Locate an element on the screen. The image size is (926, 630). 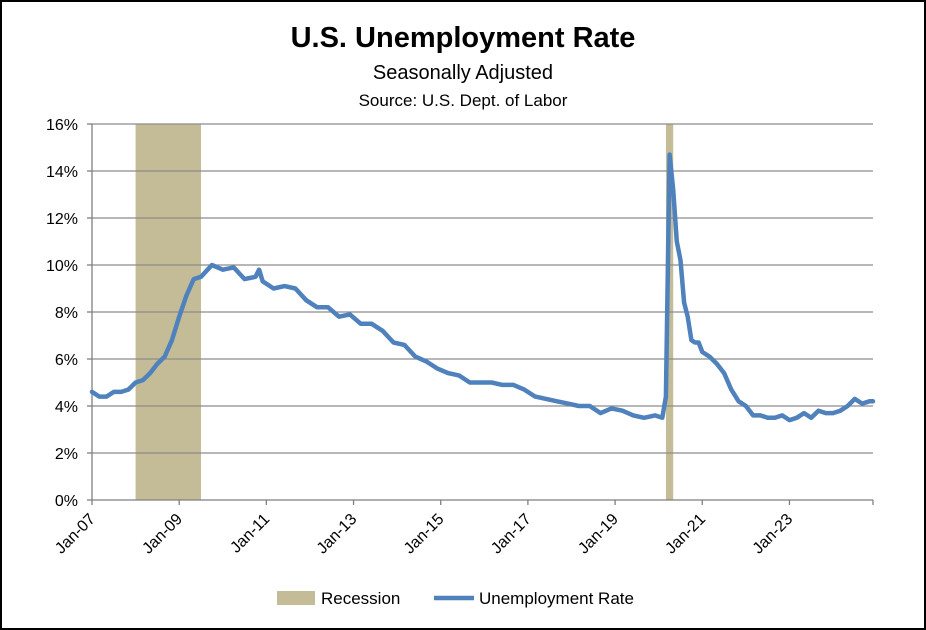
x-tick-label: Jan-07 is located at coordinates (75, 534).